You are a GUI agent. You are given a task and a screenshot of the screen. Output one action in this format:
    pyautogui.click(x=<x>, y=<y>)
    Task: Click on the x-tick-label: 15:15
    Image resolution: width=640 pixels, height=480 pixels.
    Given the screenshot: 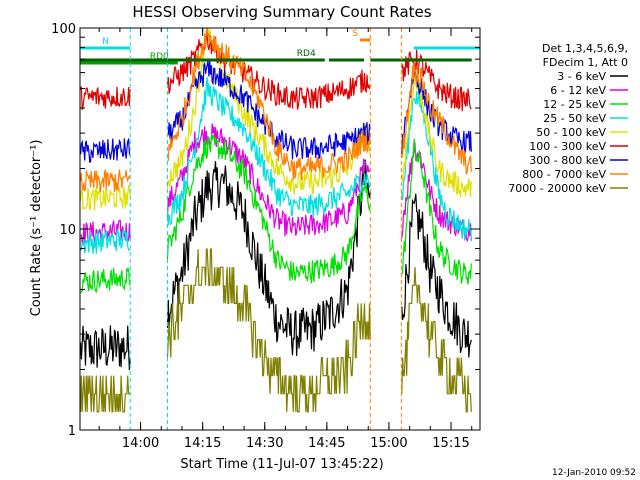 What is the action you would take?
    pyautogui.click(x=450, y=443)
    